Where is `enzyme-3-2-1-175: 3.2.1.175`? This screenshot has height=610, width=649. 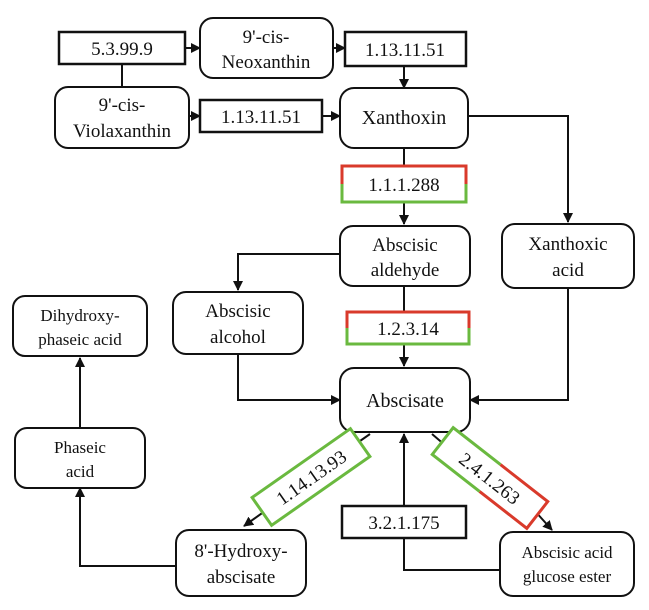
enzyme-3-2-1-175: 3.2.1.175 is located at coordinates (404, 522).